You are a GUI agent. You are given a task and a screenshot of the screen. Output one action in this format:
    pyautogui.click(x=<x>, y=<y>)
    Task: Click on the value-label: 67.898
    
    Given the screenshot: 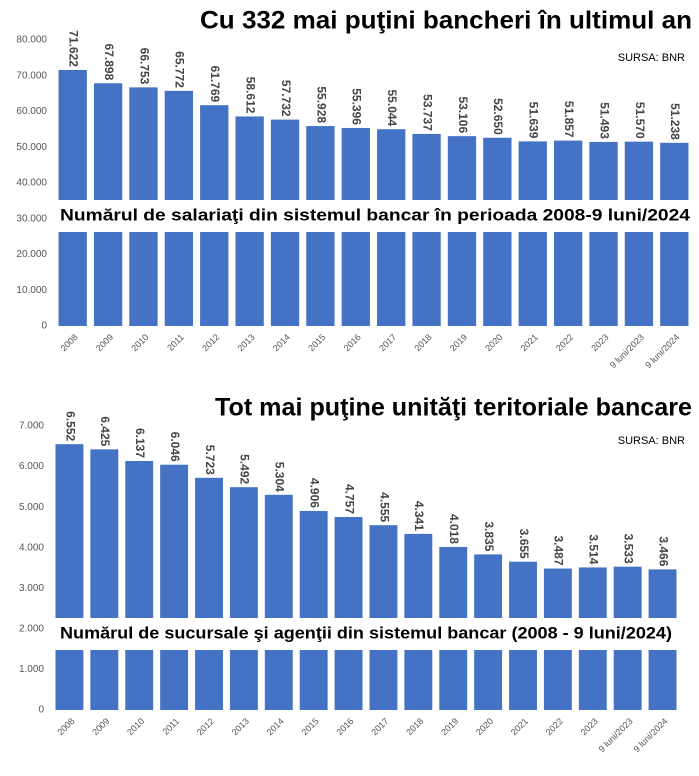 What is the action you would take?
    pyautogui.click(x=109, y=62)
    